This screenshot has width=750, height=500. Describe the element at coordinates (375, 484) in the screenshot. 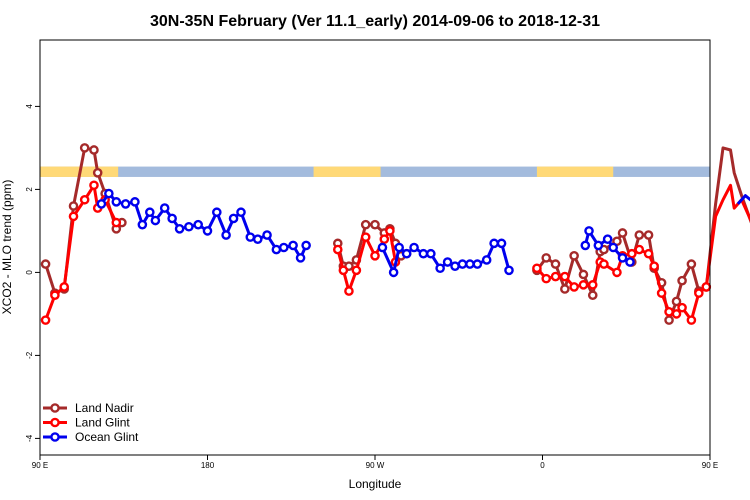

I see `x-axis-label: Longitude` at that location.